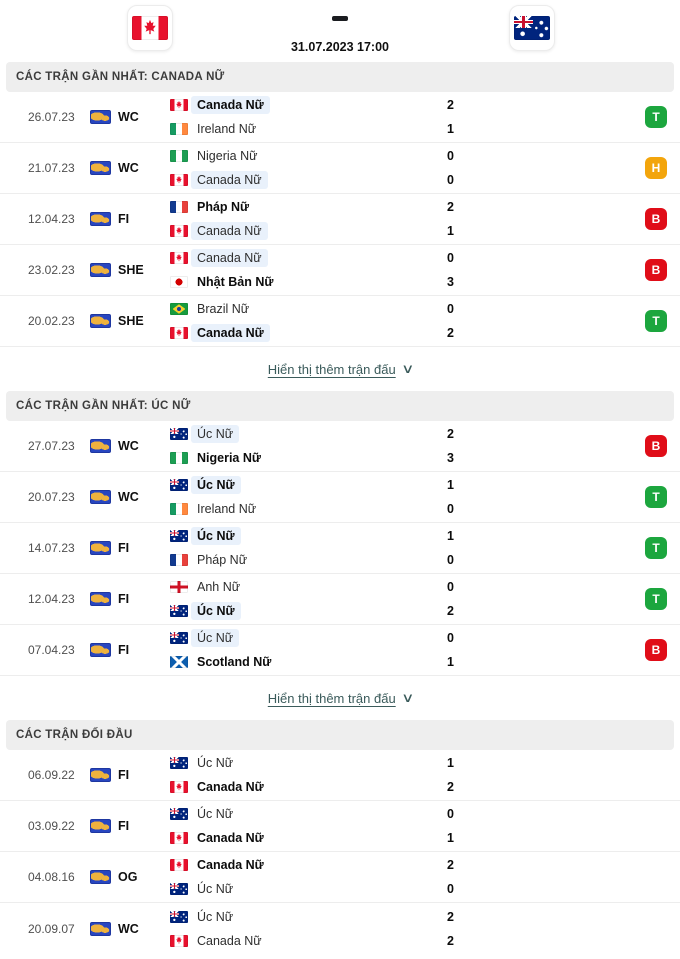 This screenshot has width=680, height=959. I want to click on away-team-line: Canada Nữ 0, so click(407, 180).